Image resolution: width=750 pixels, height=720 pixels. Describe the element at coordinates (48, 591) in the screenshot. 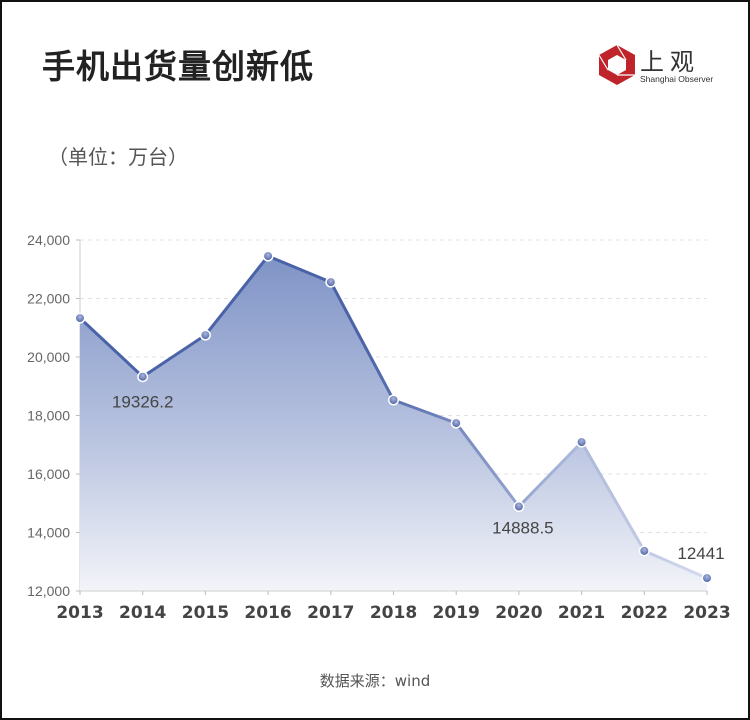

I see `y-tick-label: 12,000` at that location.